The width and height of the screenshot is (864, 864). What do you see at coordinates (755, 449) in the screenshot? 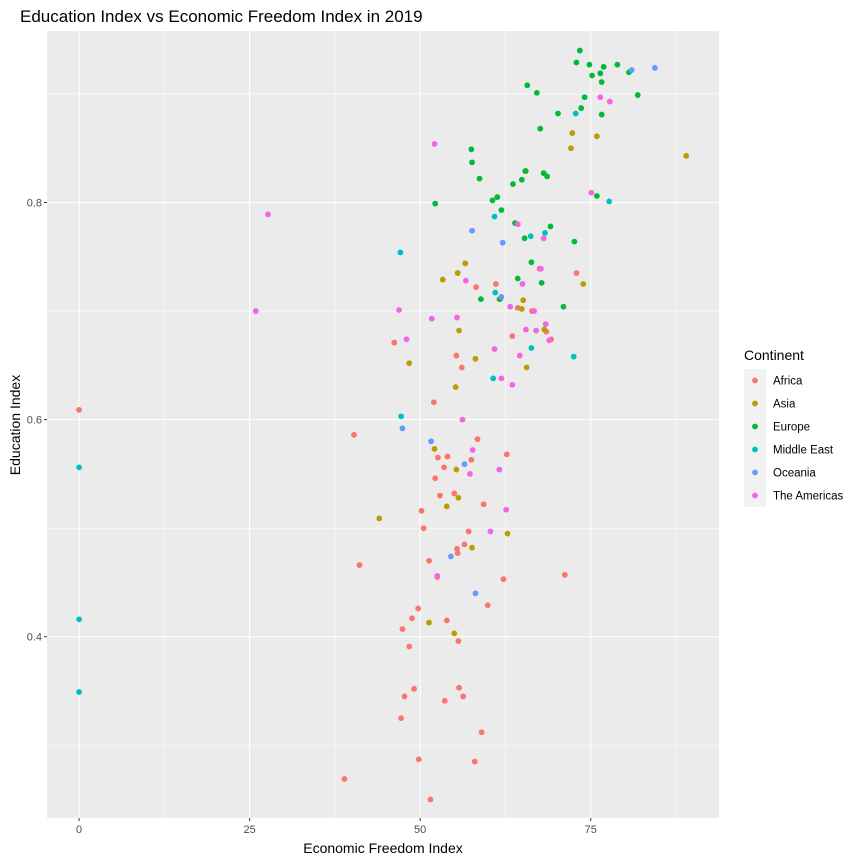
I see `legend-swatch-middle-east` at bounding box center [755, 449].